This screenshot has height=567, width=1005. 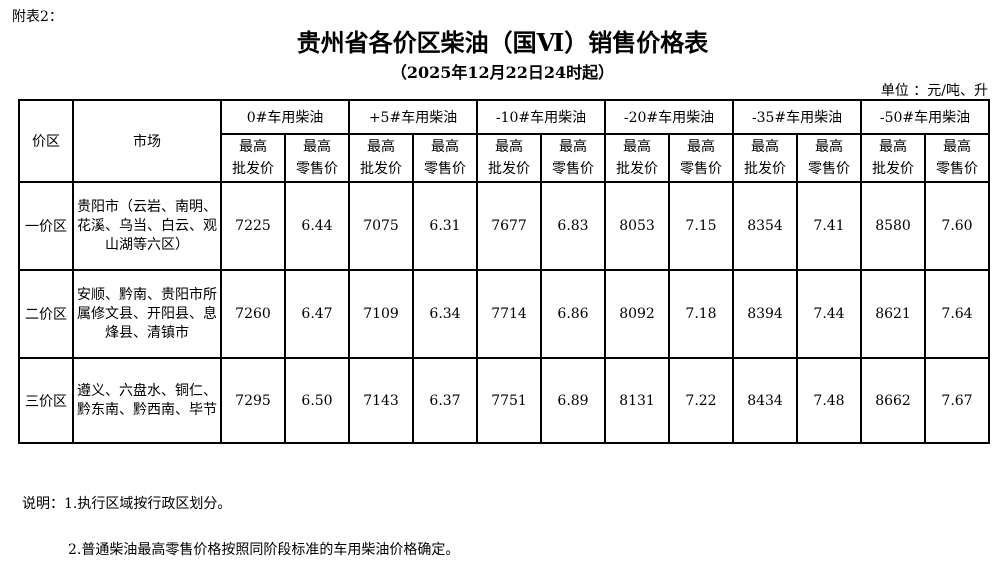 What do you see at coordinates (765, 400) in the screenshot?
I see `price-cell: 8434` at bounding box center [765, 400].